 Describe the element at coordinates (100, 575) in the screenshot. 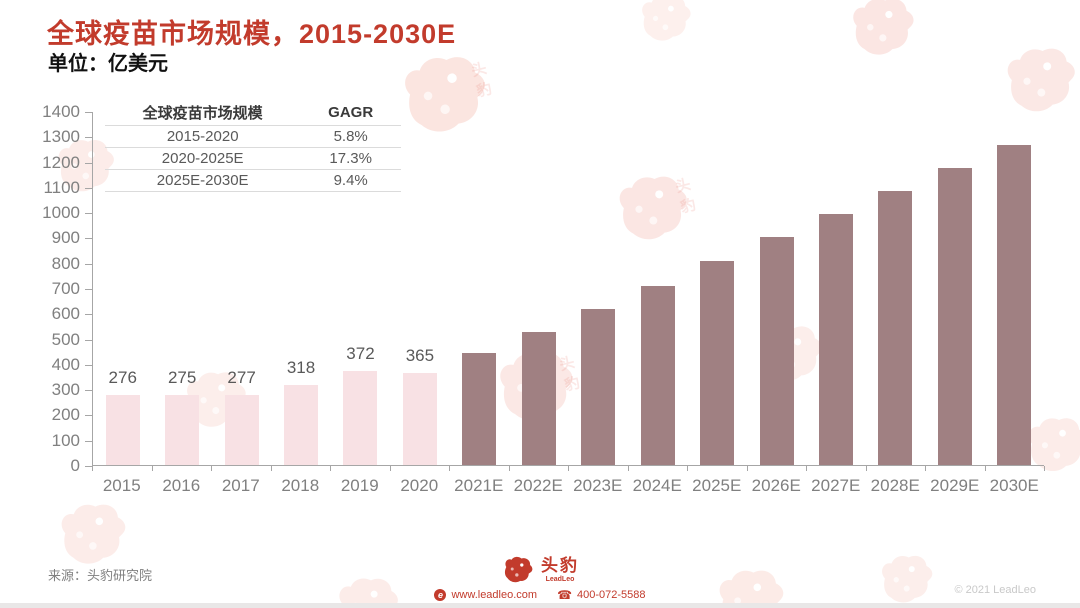

I see `source-note: 来源：头豹研究院` at that location.